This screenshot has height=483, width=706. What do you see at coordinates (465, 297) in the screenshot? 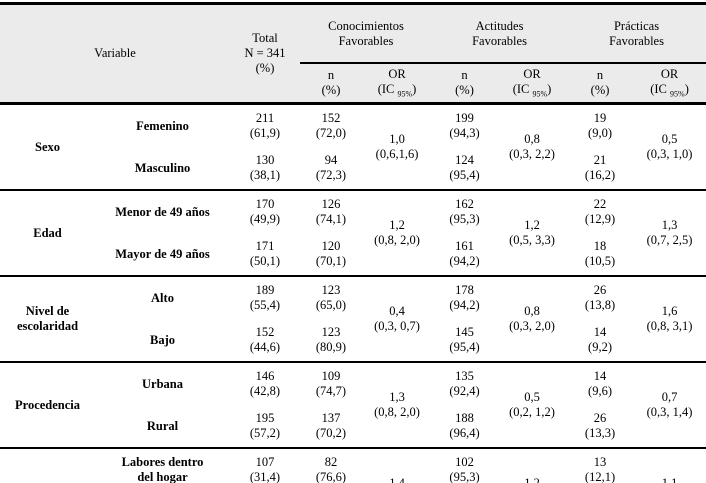
I see `actitudes-n-cell: 178 (94,2)` at bounding box center [465, 297].